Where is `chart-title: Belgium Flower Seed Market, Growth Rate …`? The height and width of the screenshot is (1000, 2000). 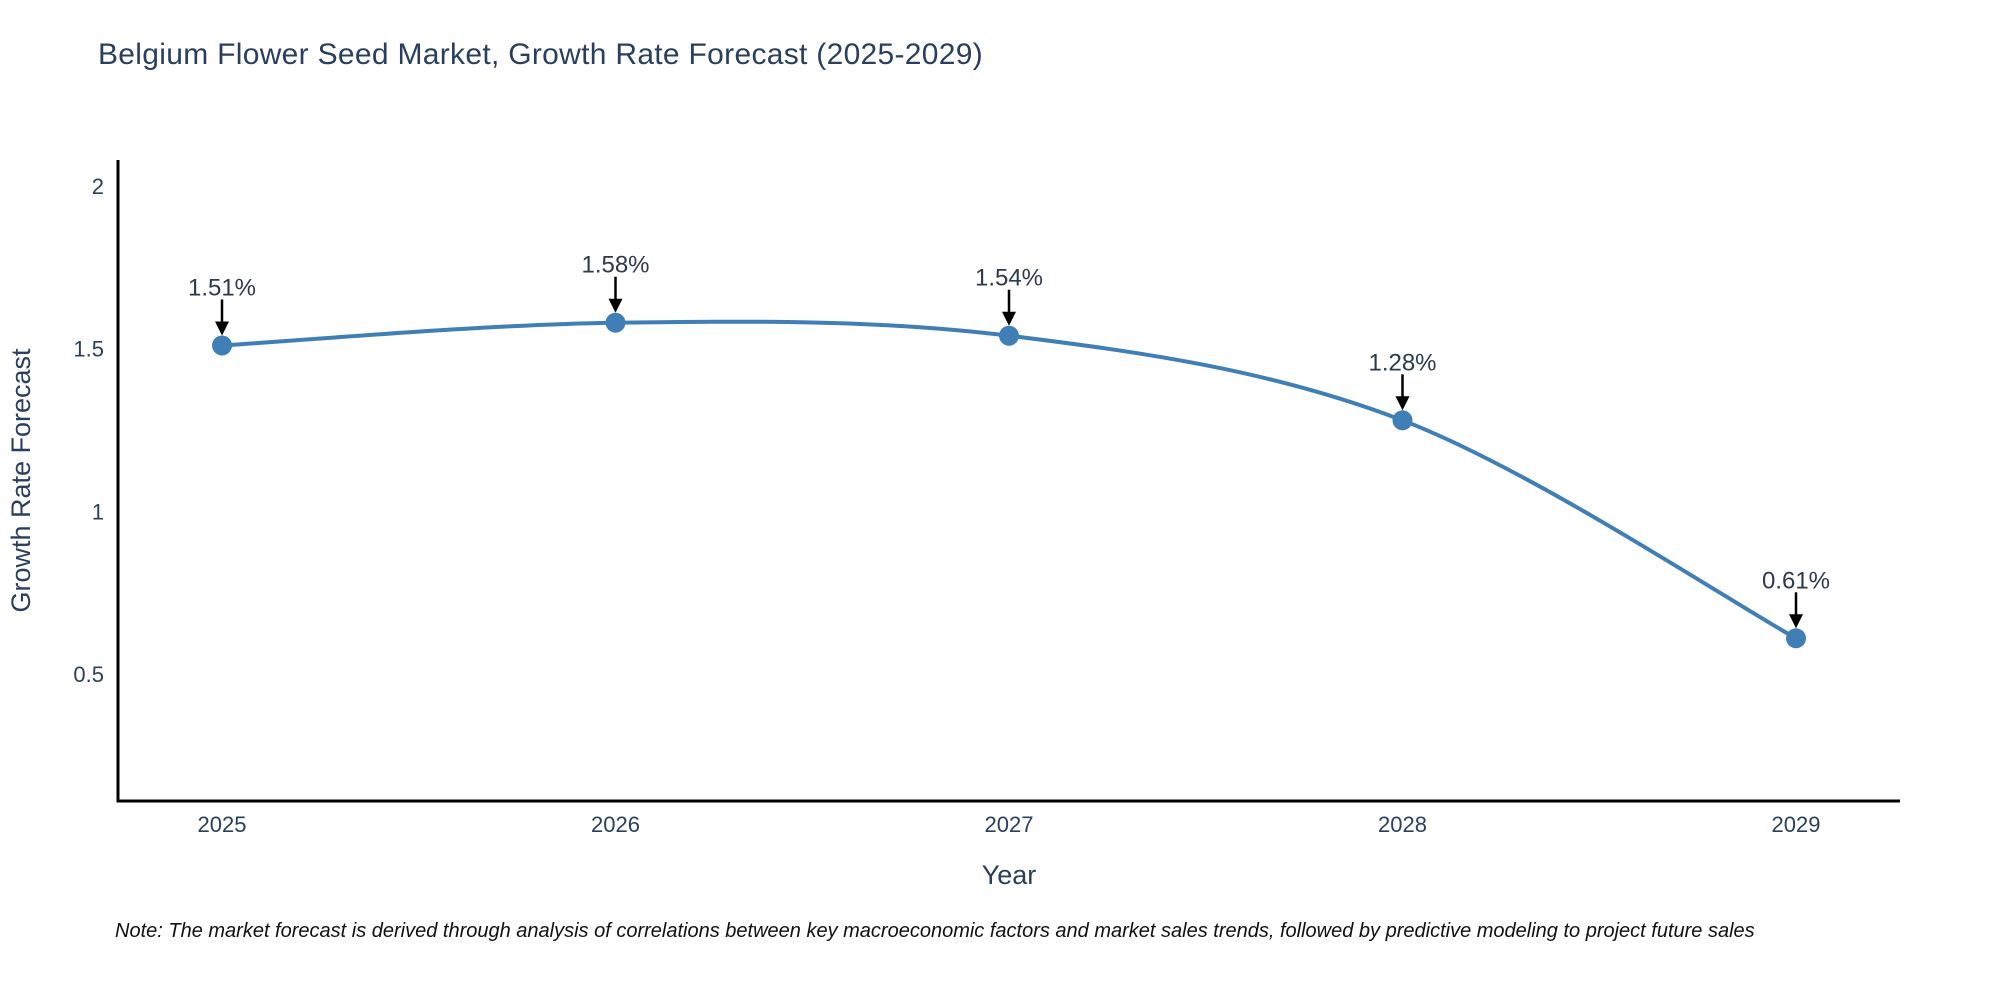
chart-title: Belgium Flower Seed Market, Growth Rate … is located at coordinates (541, 54).